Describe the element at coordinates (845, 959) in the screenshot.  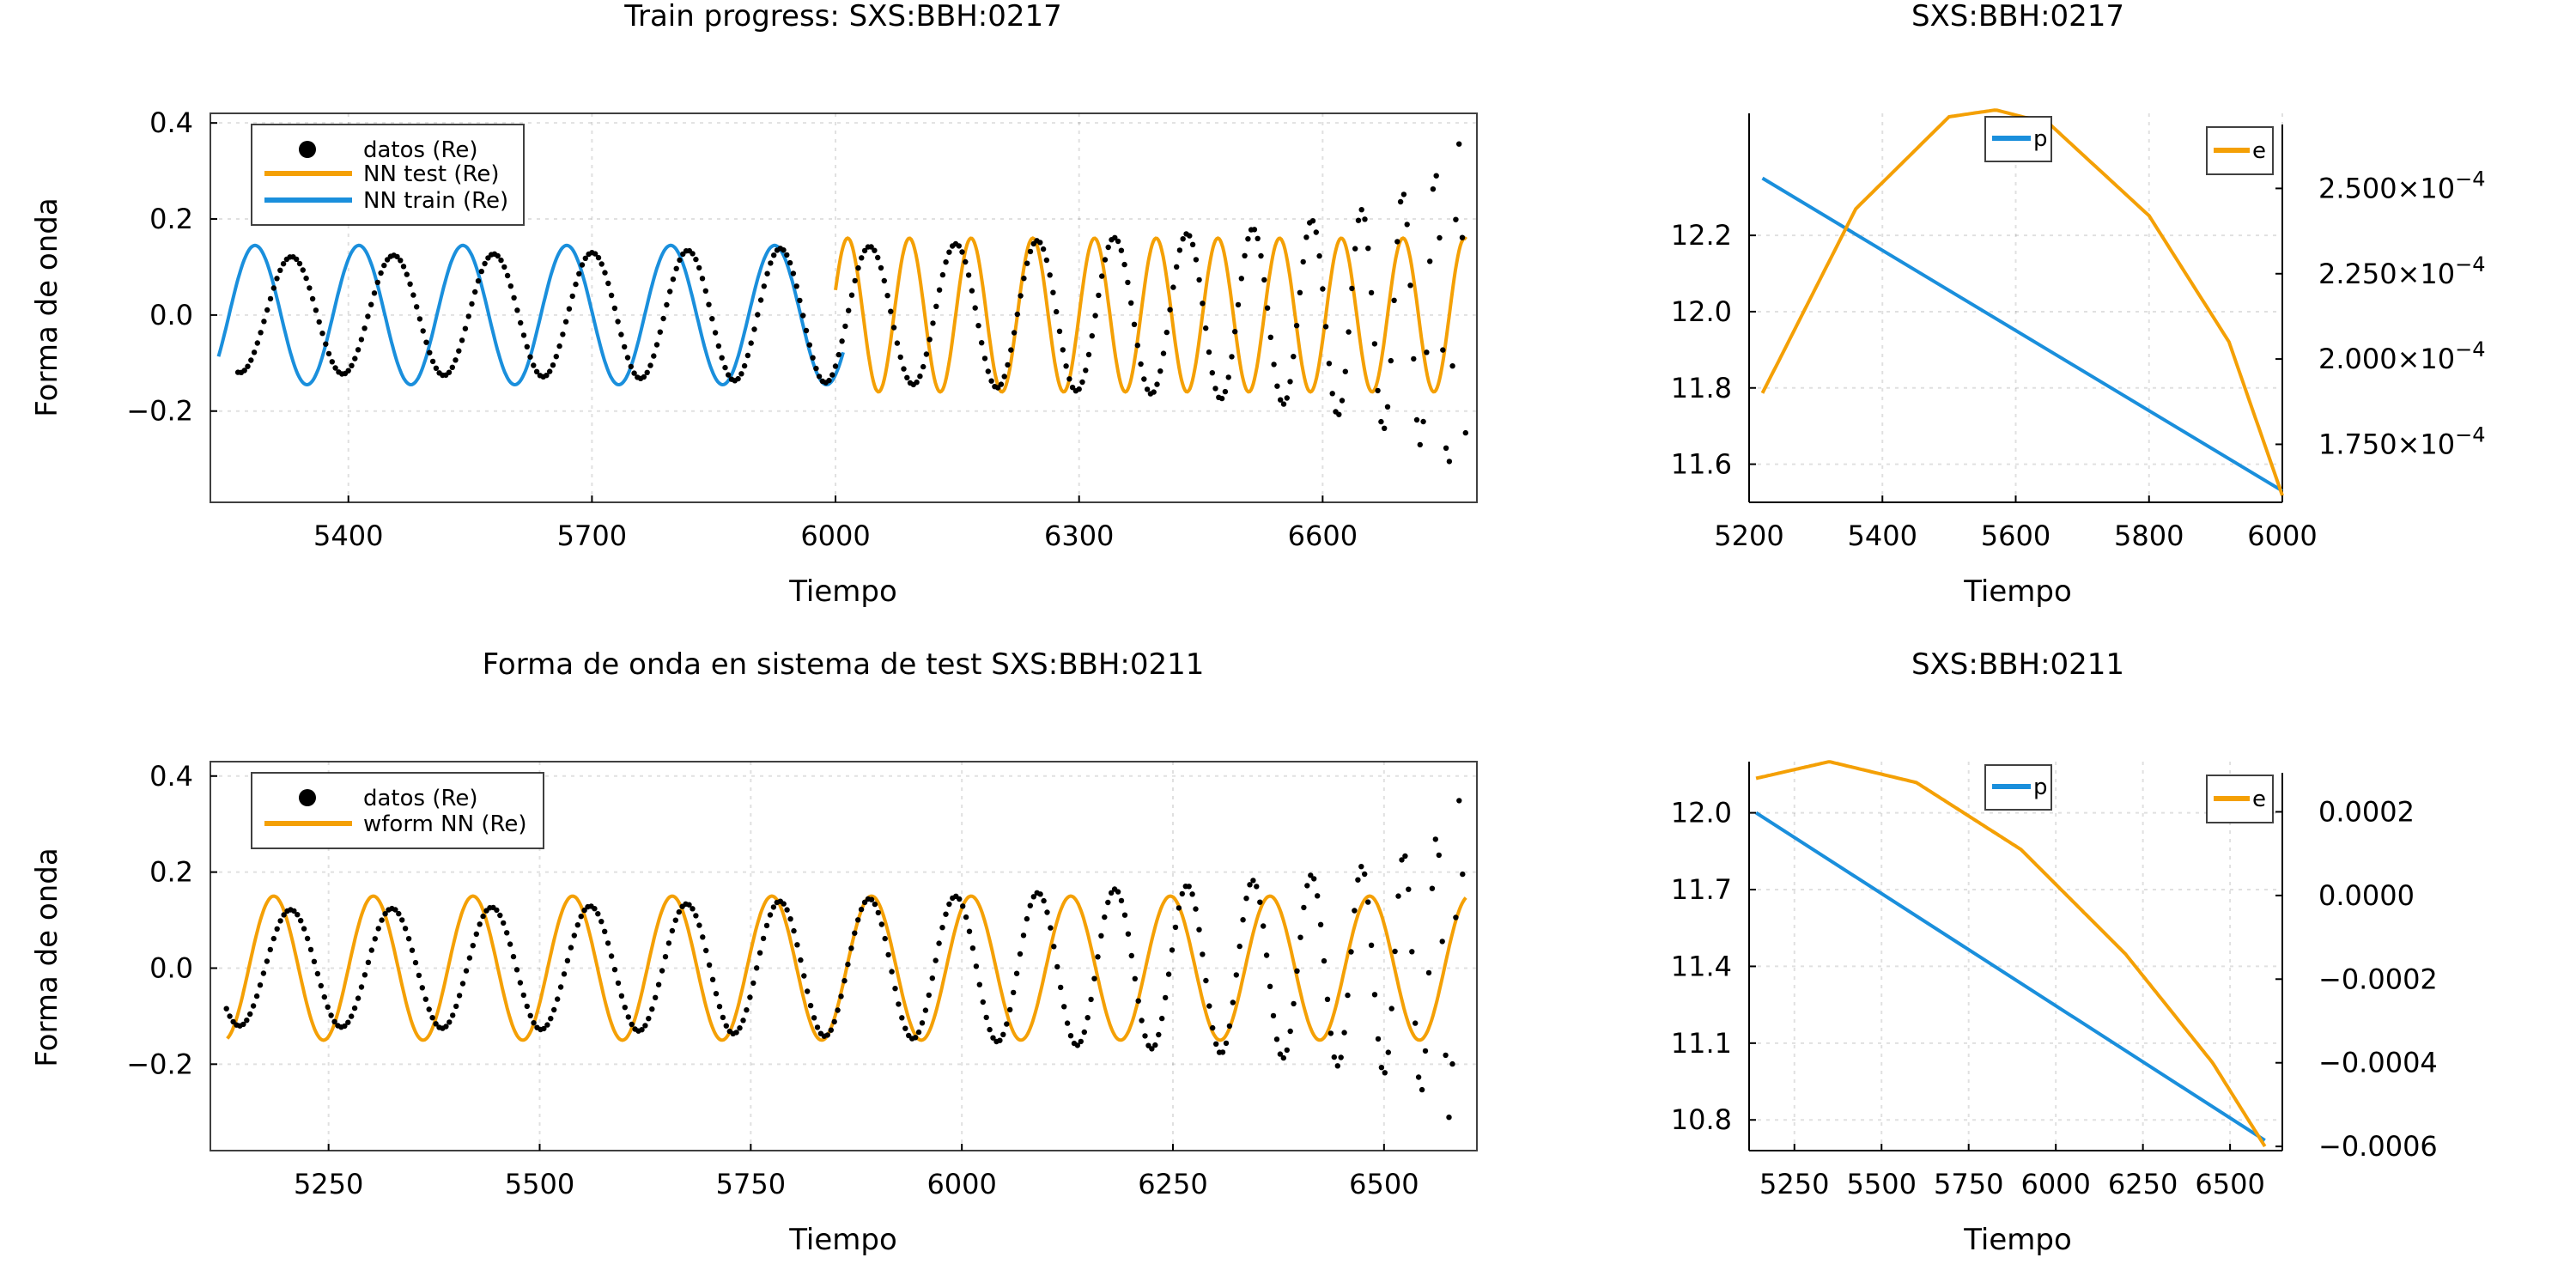
I see `series-datos` at that location.